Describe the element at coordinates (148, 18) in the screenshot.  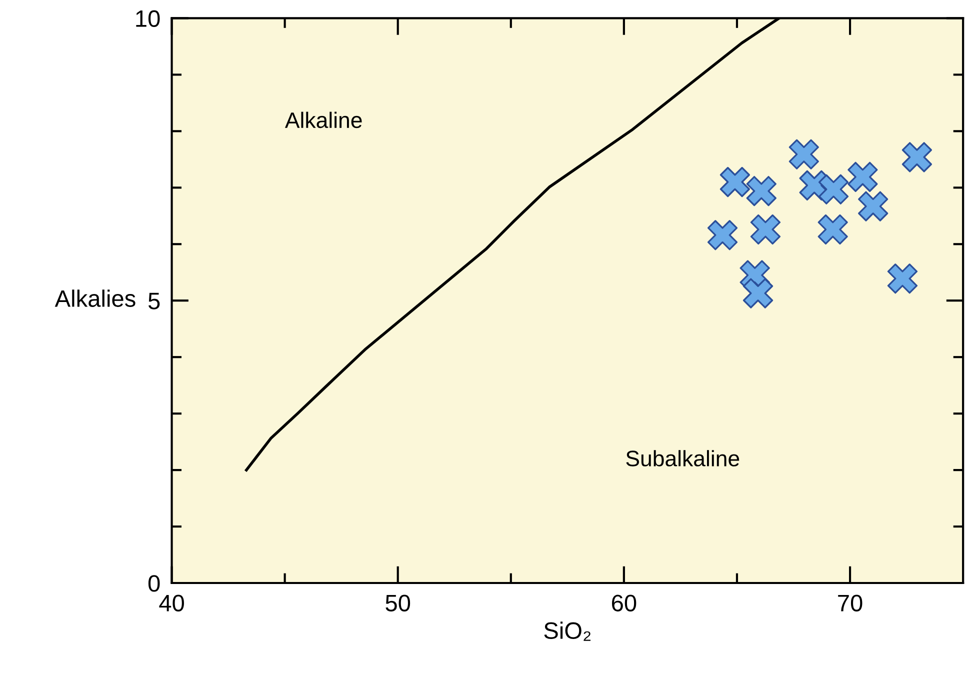
I see `y-tick-label: 10` at that location.